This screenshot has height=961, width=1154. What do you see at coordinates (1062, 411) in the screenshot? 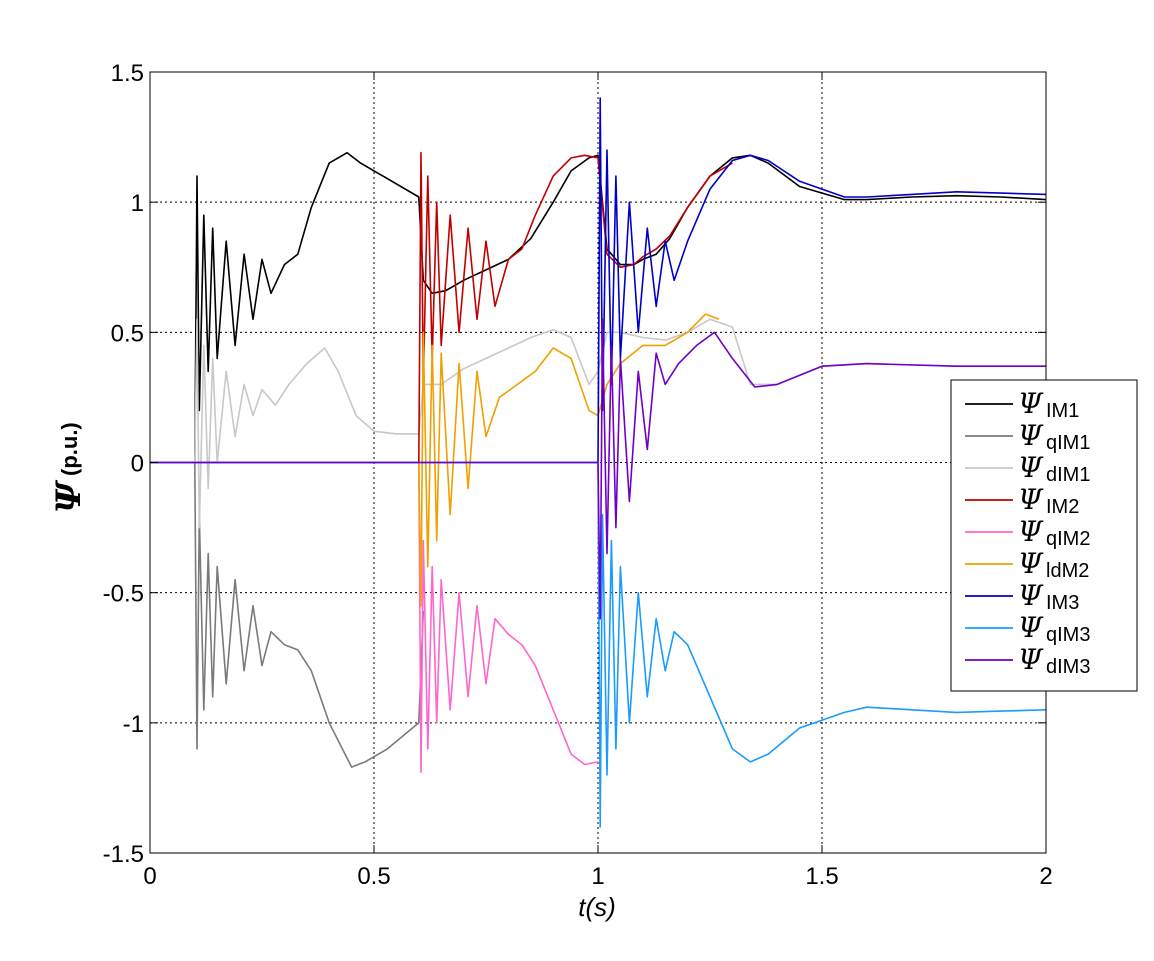
I see `legend-label: IM1` at bounding box center [1062, 411].